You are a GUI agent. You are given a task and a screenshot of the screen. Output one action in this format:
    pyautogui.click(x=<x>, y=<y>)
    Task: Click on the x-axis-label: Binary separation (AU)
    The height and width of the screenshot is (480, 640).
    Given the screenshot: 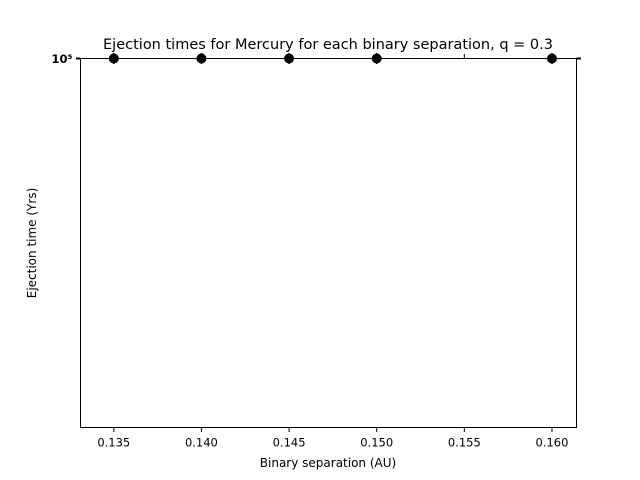 What is the action you would take?
    pyautogui.click(x=328, y=463)
    